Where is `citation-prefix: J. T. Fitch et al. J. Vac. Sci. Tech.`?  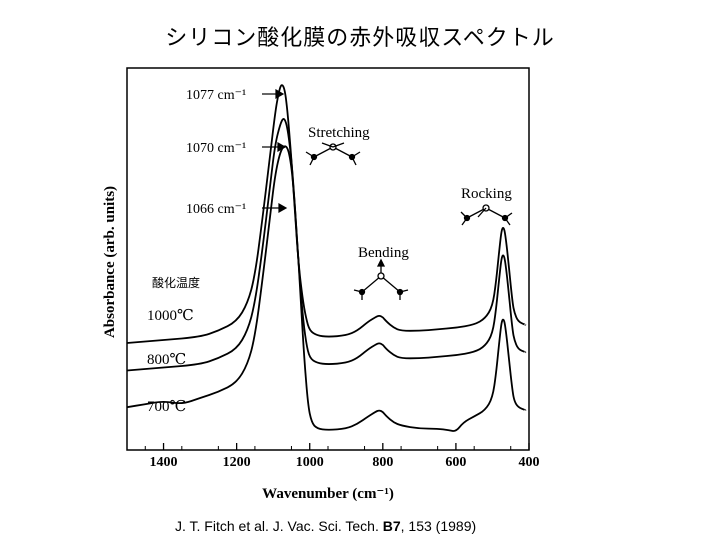 citation-prefix: J. T. Fitch et al. J. Vac. Sci. Tech. is located at coordinates (279, 526).